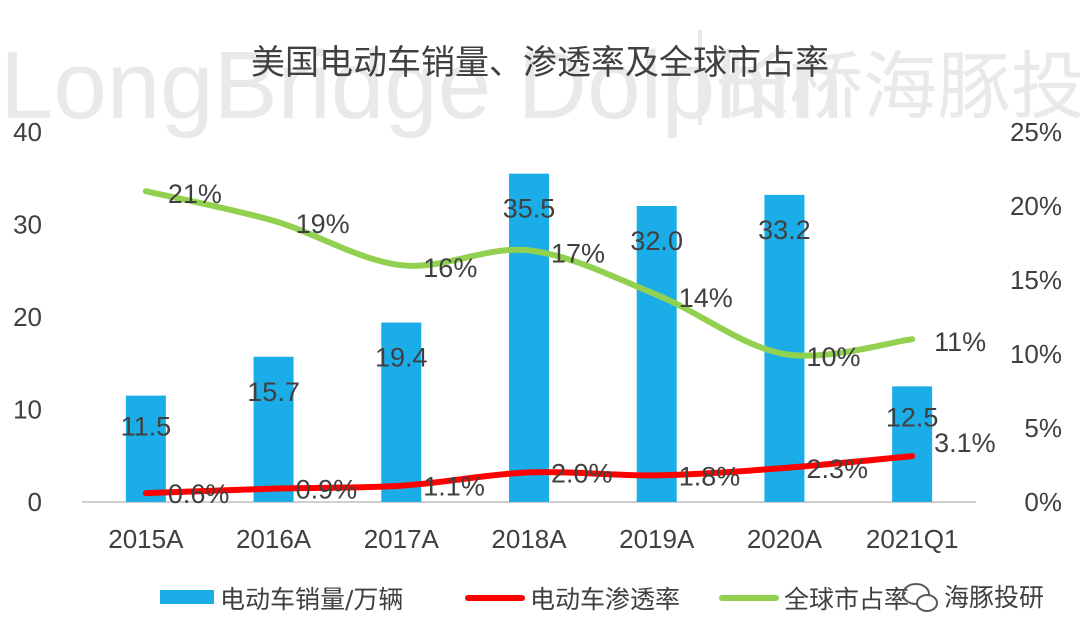 Image resolution: width=1080 pixels, height=644 pixels. I want to click on watermark-text-en: LongBridge Dolphin, so click(421, 85).